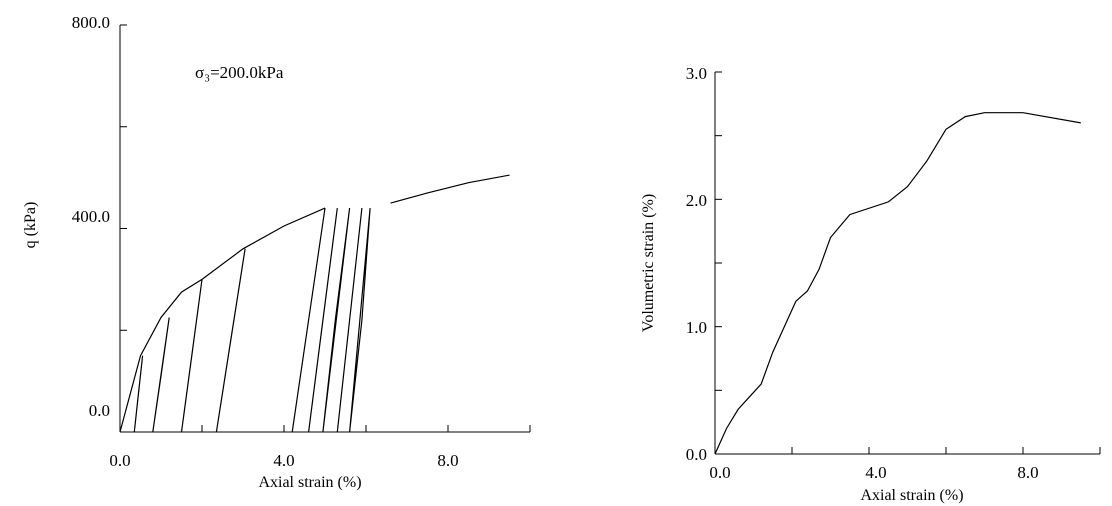 This screenshot has height=506, width=1112. Describe the element at coordinates (161, 375) in the screenshot. I see `left-series-3-loop` at that location.